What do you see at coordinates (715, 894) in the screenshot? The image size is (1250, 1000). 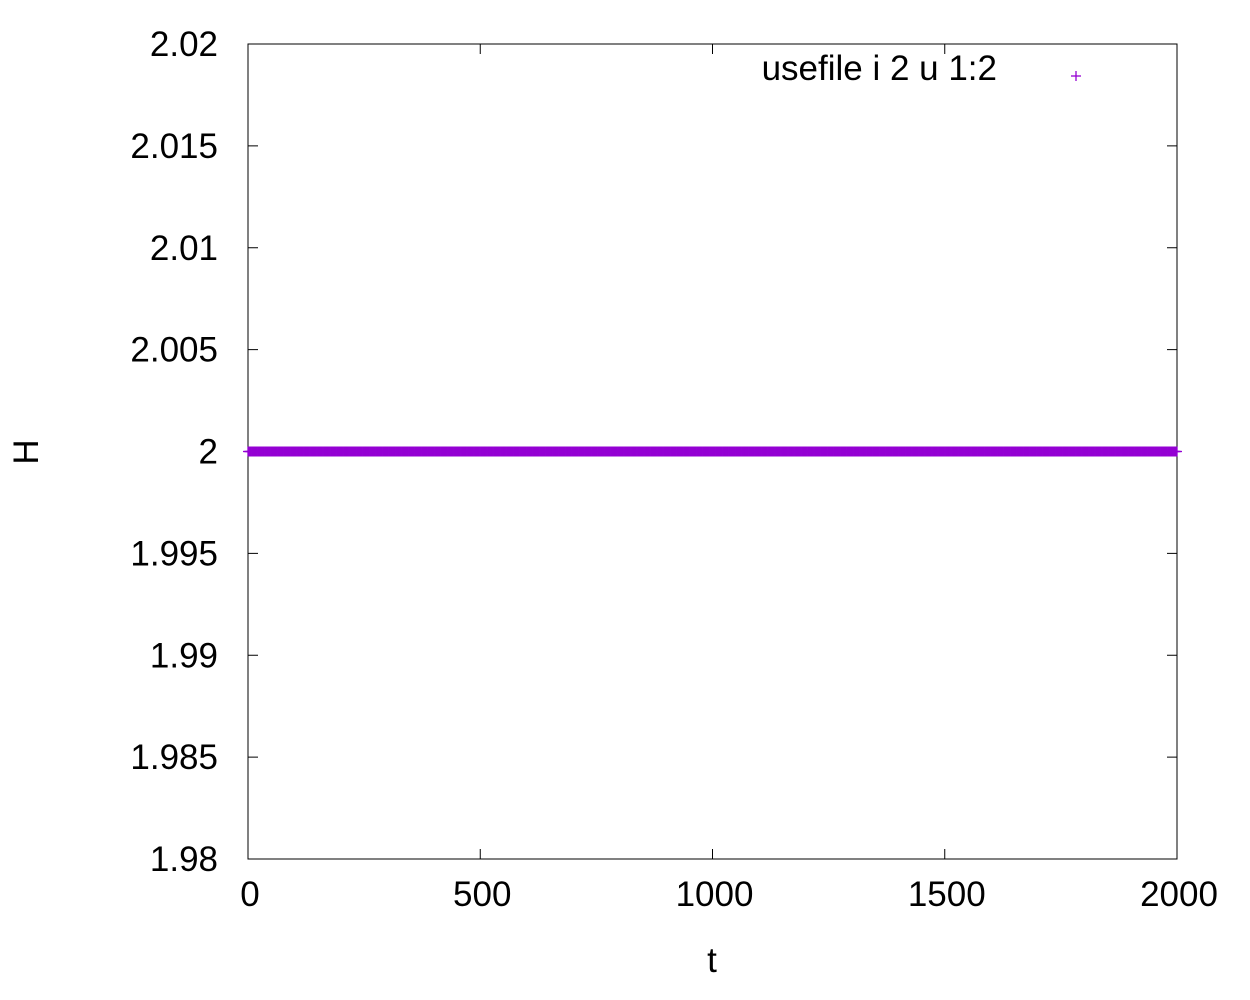 I see `x-tick-label: 1000` at bounding box center [715, 894].